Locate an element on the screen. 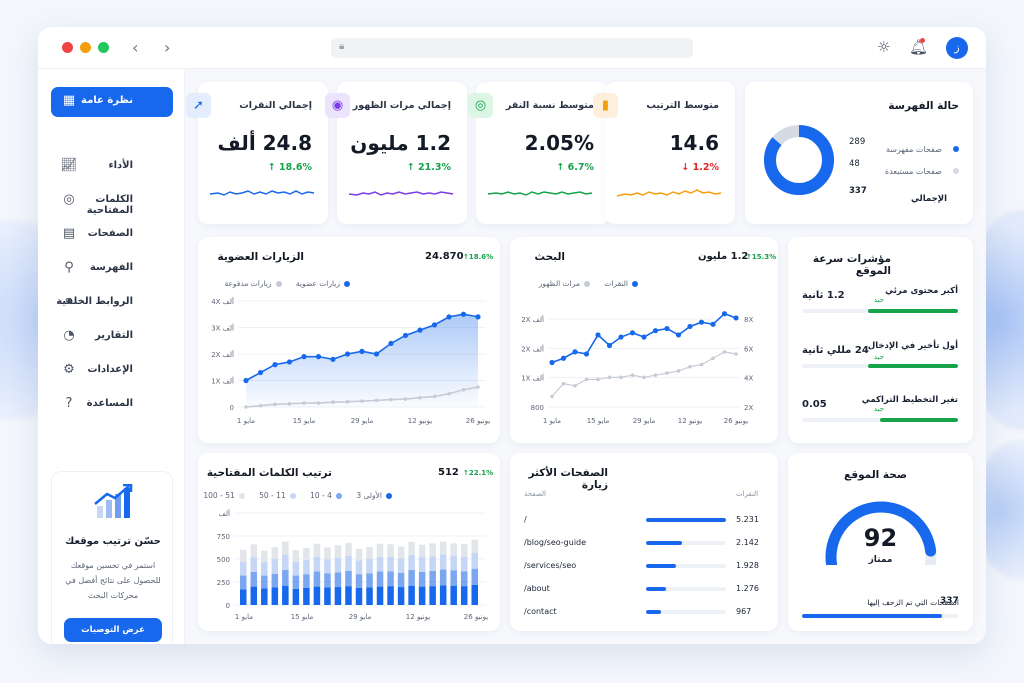  speed-row-lcp: أكبر محتوى مرئي جيد 1.2 ثانية is located at coordinates (880, 306).